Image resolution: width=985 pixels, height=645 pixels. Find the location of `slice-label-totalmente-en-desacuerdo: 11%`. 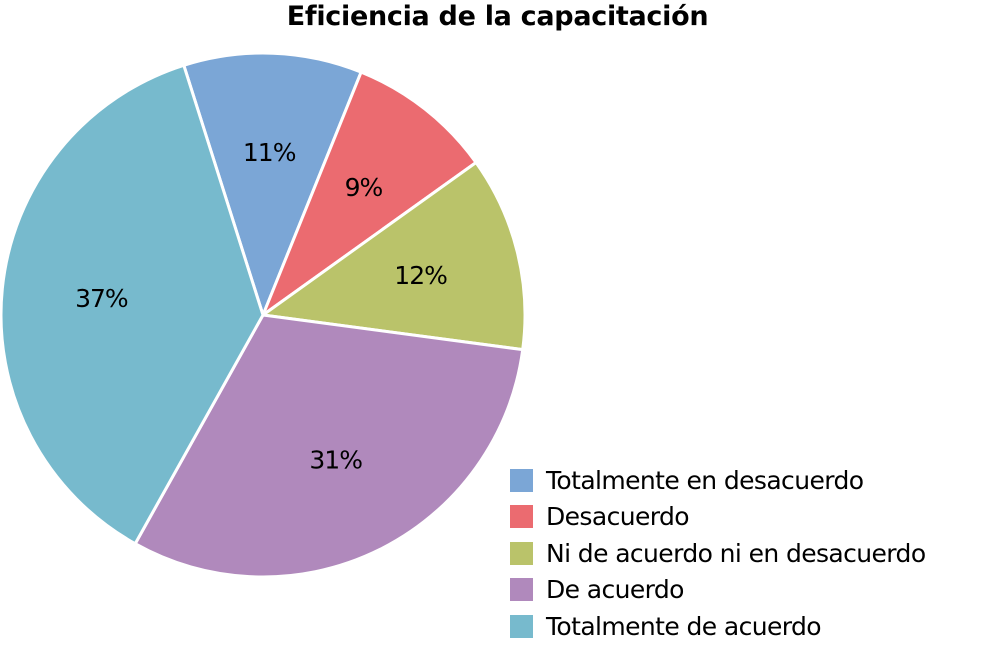

slice-label-totalmente-en-desacuerdo: 11% is located at coordinates (269, 152).